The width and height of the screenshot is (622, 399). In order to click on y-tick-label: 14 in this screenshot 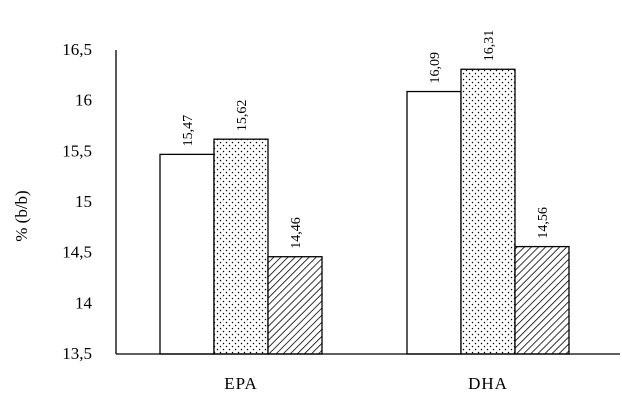, I will do `click(84, 302)`.